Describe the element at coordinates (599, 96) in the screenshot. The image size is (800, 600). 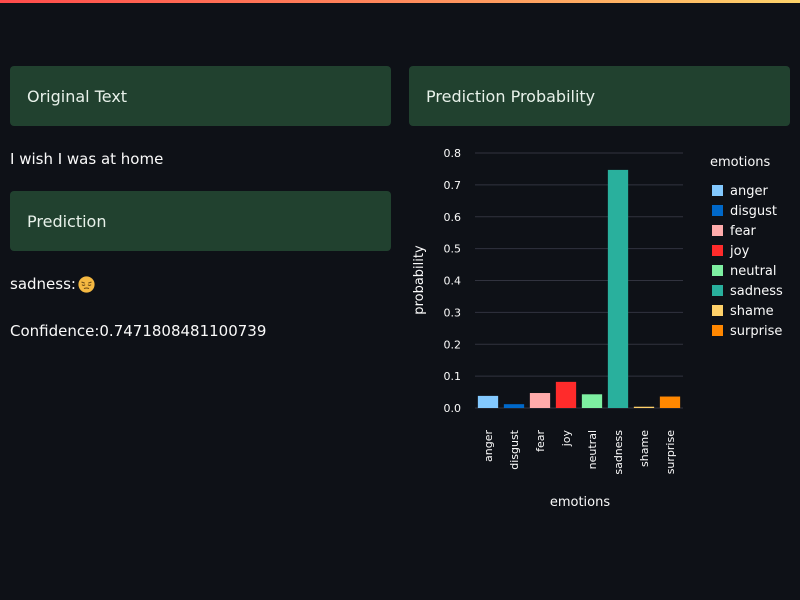
I see `prediction-probability-header: Prediction Probability` at that location.